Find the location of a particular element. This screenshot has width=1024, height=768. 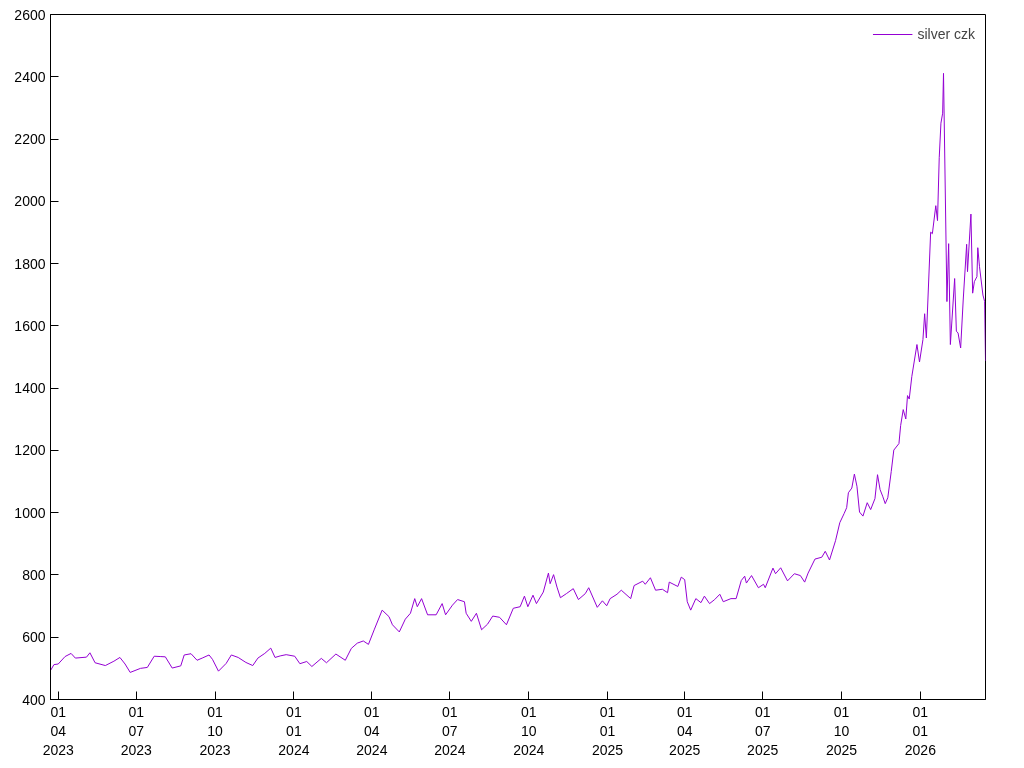

x-tick-label: 01 10 2025 is located at coordinates (841, 730).